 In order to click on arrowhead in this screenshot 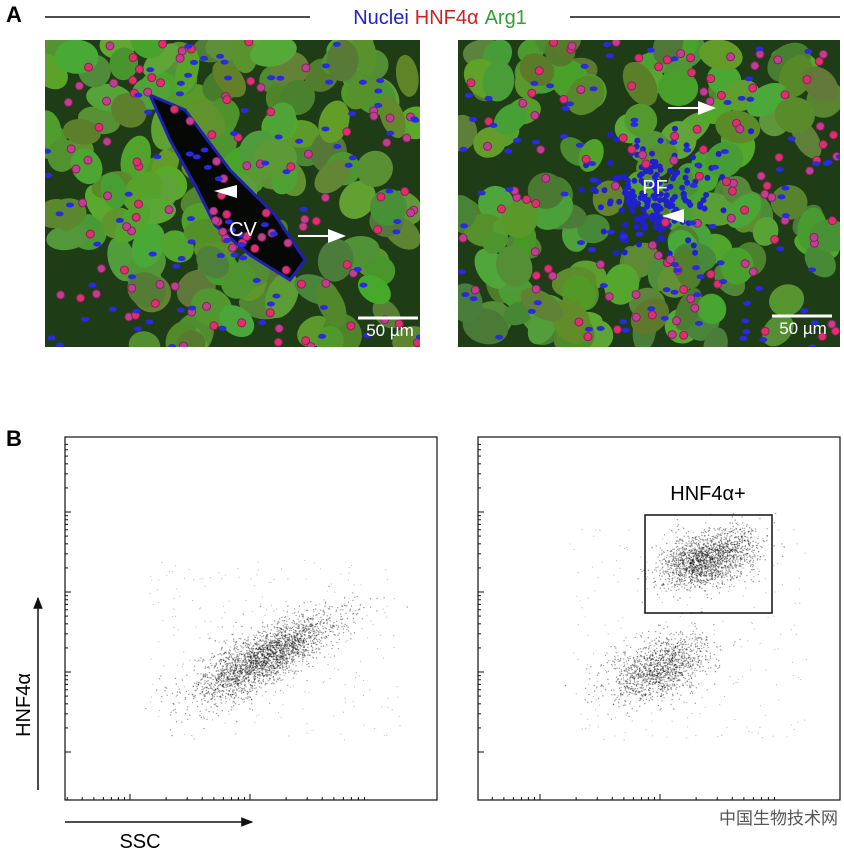, I will do `click(673, 216)`.